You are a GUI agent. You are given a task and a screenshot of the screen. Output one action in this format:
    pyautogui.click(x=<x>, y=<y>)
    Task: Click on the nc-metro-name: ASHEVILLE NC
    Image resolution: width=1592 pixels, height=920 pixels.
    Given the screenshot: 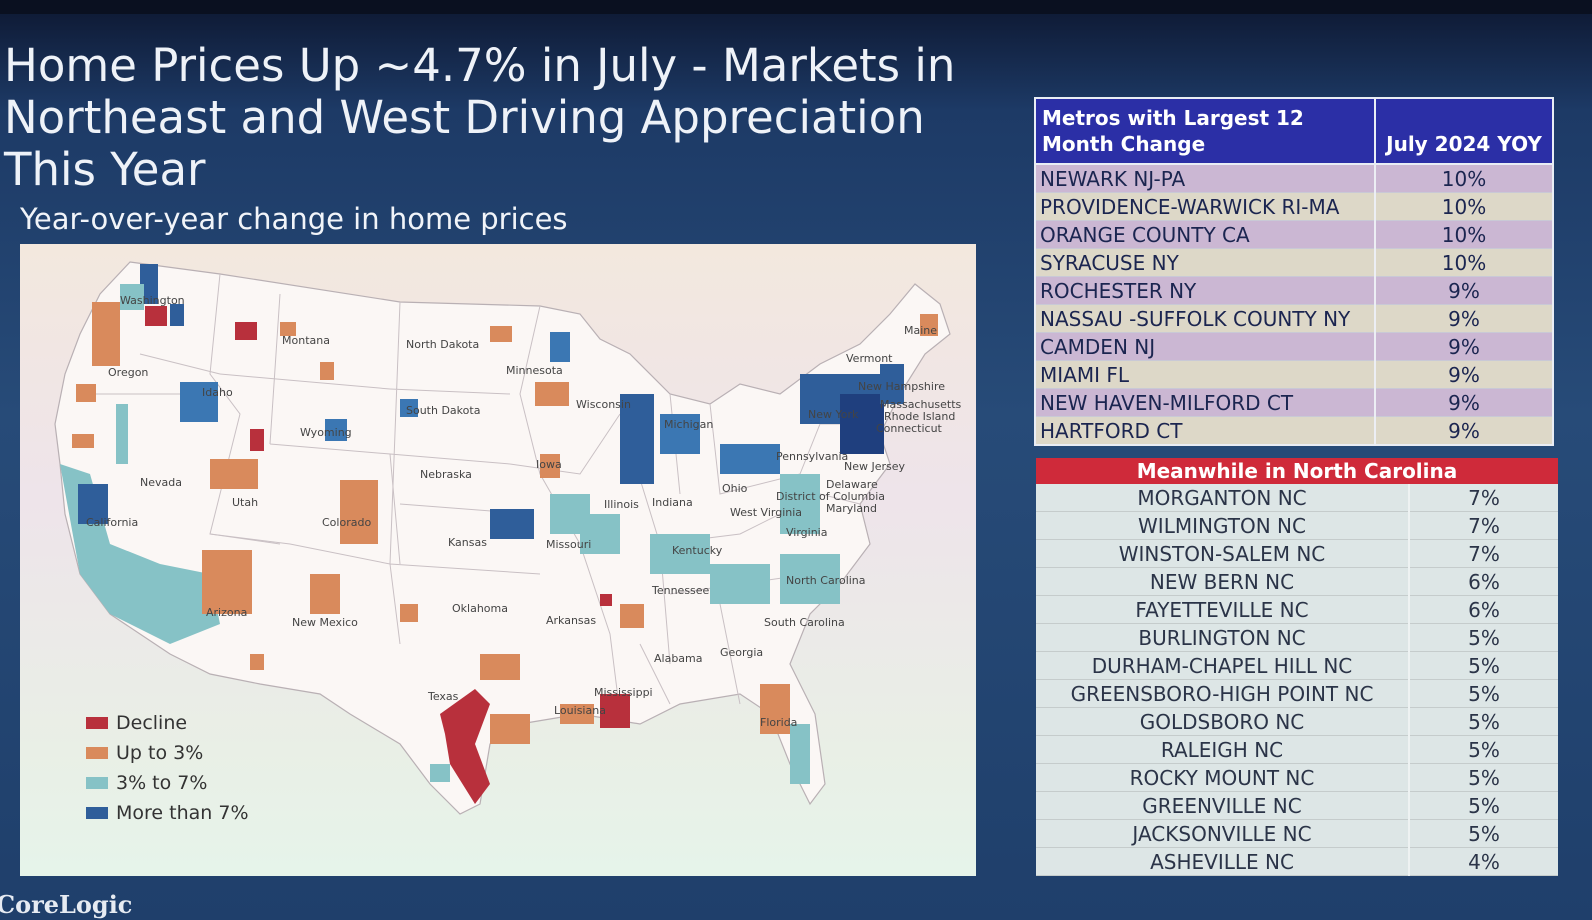 What is the action you would take?
    pyautogui.click(x=1222, y=861)
    